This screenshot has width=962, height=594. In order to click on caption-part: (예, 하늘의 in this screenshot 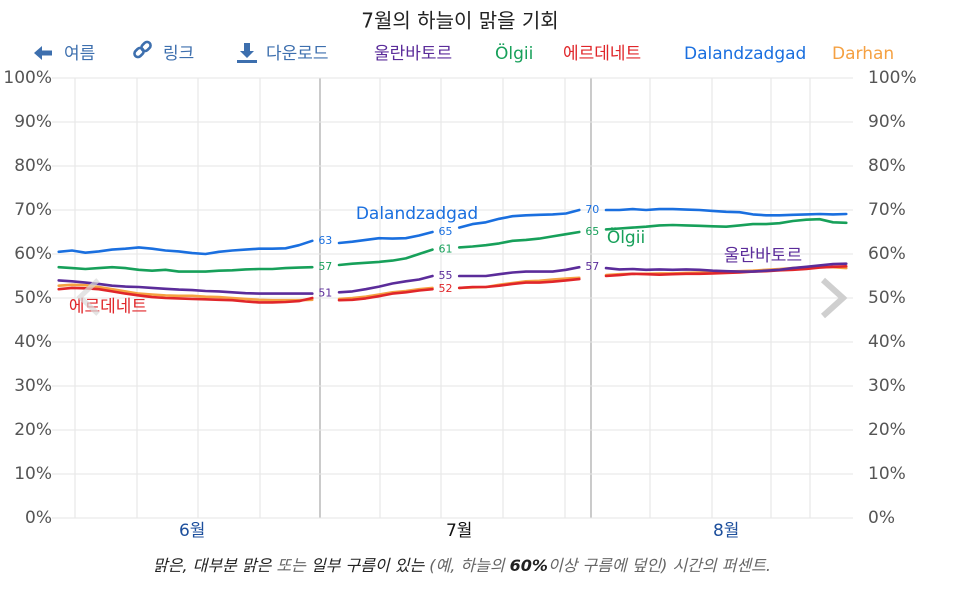, I will do `click(466, 565)`.